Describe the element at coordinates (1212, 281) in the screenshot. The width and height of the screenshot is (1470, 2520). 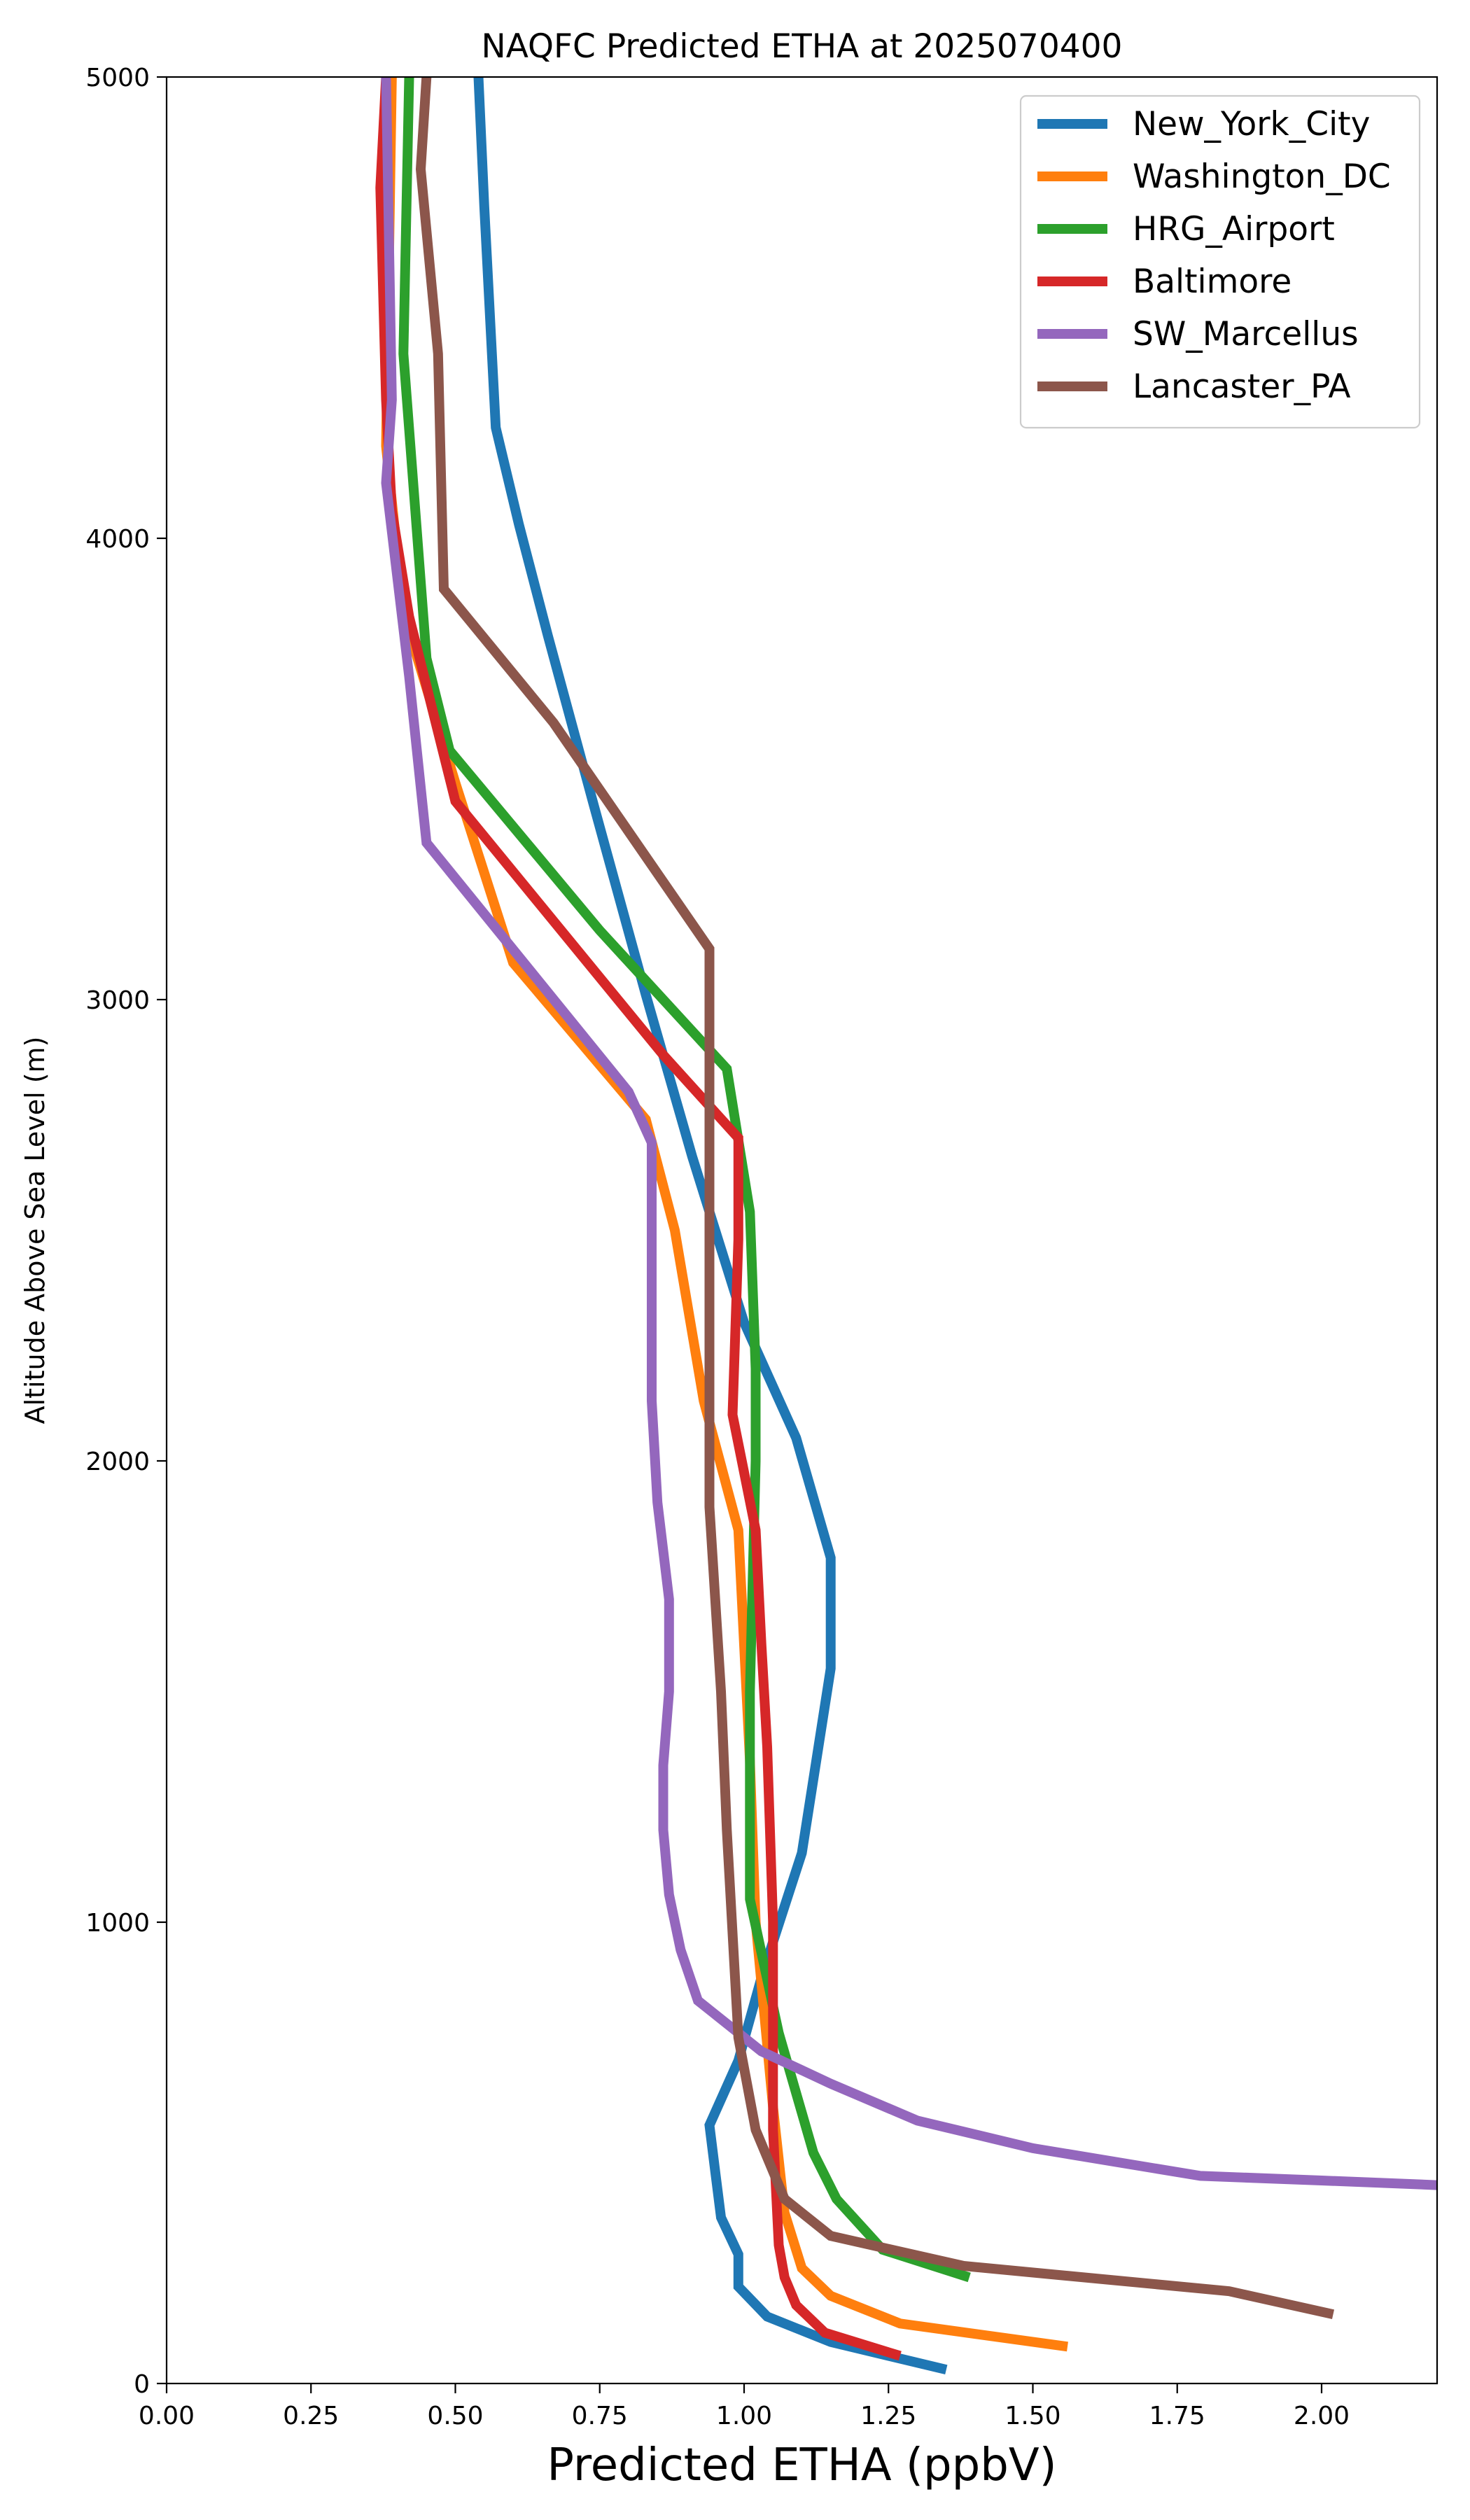
I see `legend-label: Baltimore` at that location.